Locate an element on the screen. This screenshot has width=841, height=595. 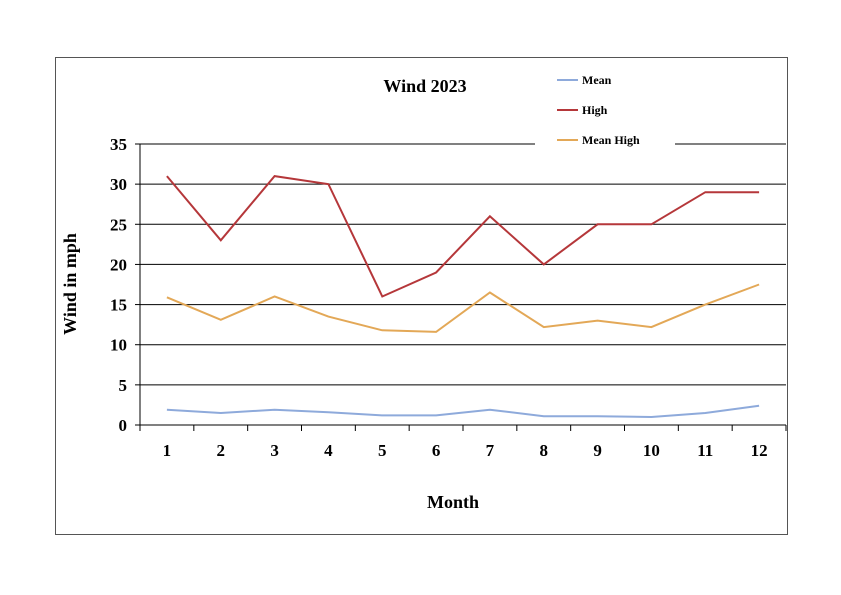
x-tick-label-11: 11 is located at coordinates (705, 450).